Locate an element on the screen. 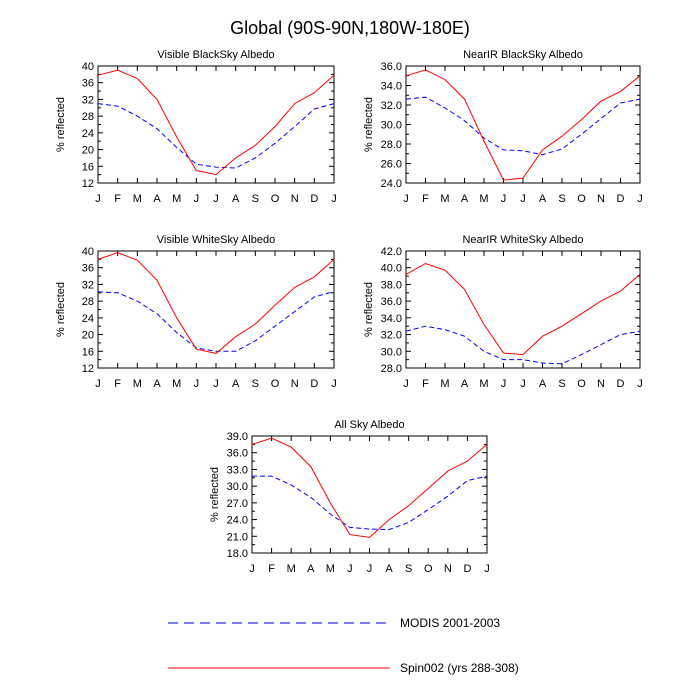 The width and height of the screenshot is (700, 700). legend-label: Spin002 (yrs 288-308) is located at coordinates (459, 668).